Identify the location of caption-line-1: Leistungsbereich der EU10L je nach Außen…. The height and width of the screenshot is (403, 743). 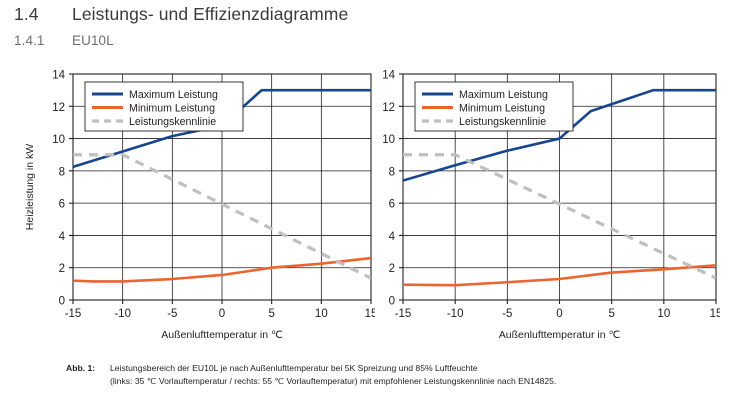
(294, 368).